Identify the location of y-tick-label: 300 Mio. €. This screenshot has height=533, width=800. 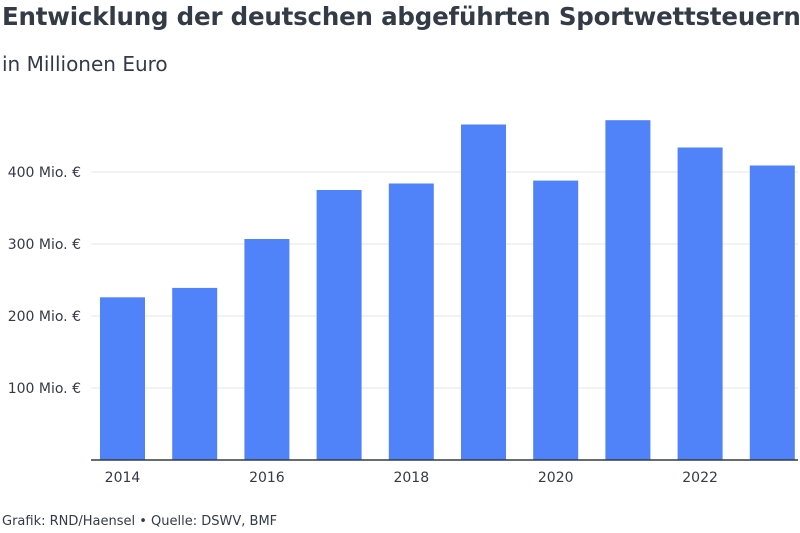
(44, 245).